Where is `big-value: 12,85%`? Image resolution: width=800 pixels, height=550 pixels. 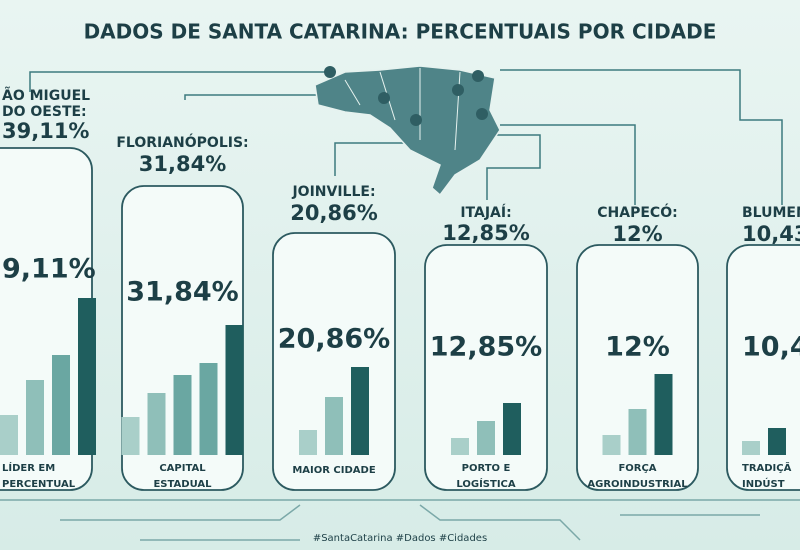 big-value: 12,85% is located at coordinates (486, 347).